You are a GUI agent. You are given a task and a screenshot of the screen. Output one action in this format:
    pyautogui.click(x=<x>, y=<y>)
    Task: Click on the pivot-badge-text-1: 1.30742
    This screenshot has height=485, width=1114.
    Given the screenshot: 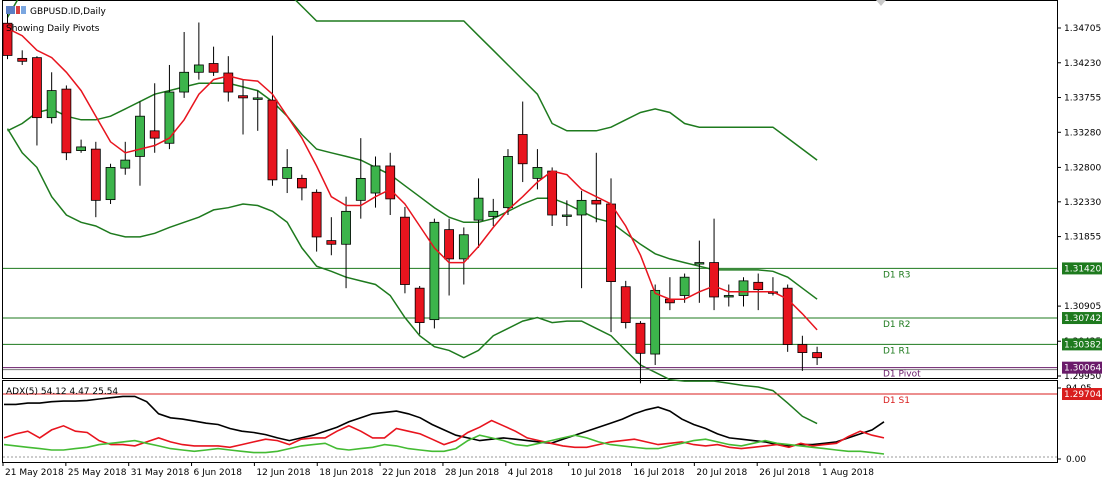 What is the action you would take?
    pyautogui.click(x=1082, y=319)
    